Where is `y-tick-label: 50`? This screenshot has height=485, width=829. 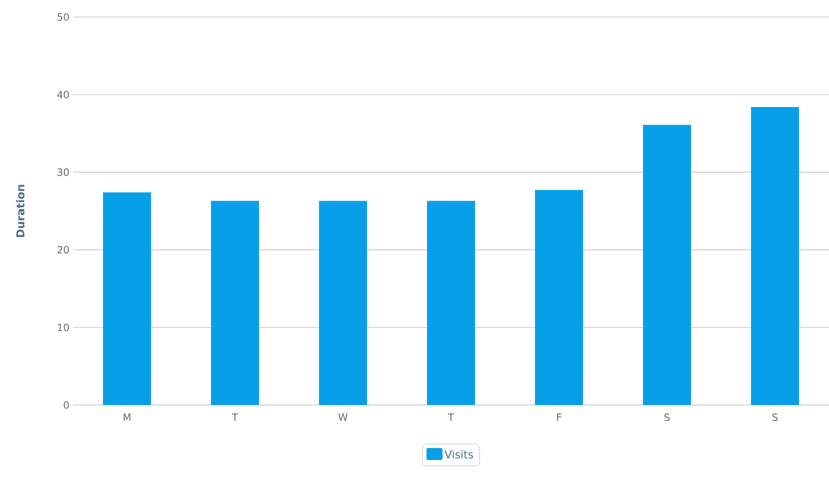 y-tick-label: 50 is located at coordinates (63, 17).